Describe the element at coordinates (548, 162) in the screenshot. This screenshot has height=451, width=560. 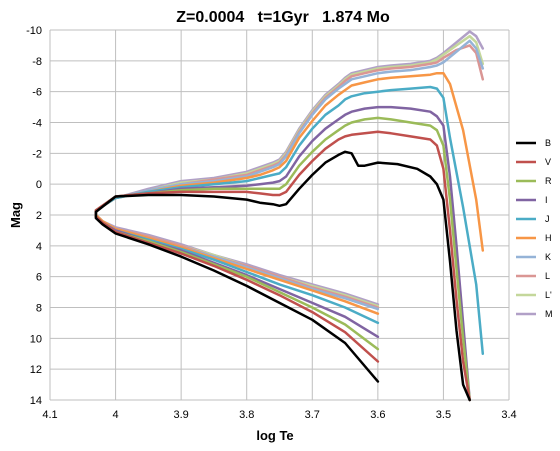
I see `legend-label: V` at that location.